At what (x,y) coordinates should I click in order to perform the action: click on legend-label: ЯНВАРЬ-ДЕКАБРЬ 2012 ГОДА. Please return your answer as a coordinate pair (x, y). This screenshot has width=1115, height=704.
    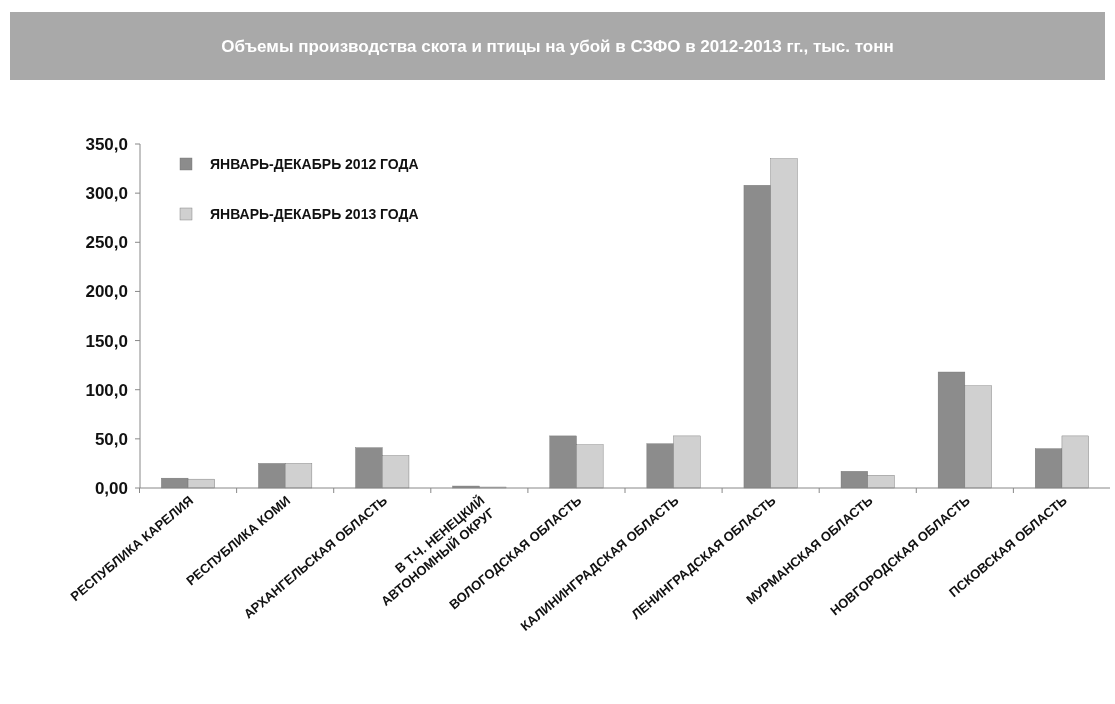
    Looking at the image, I should click on (314, 163).